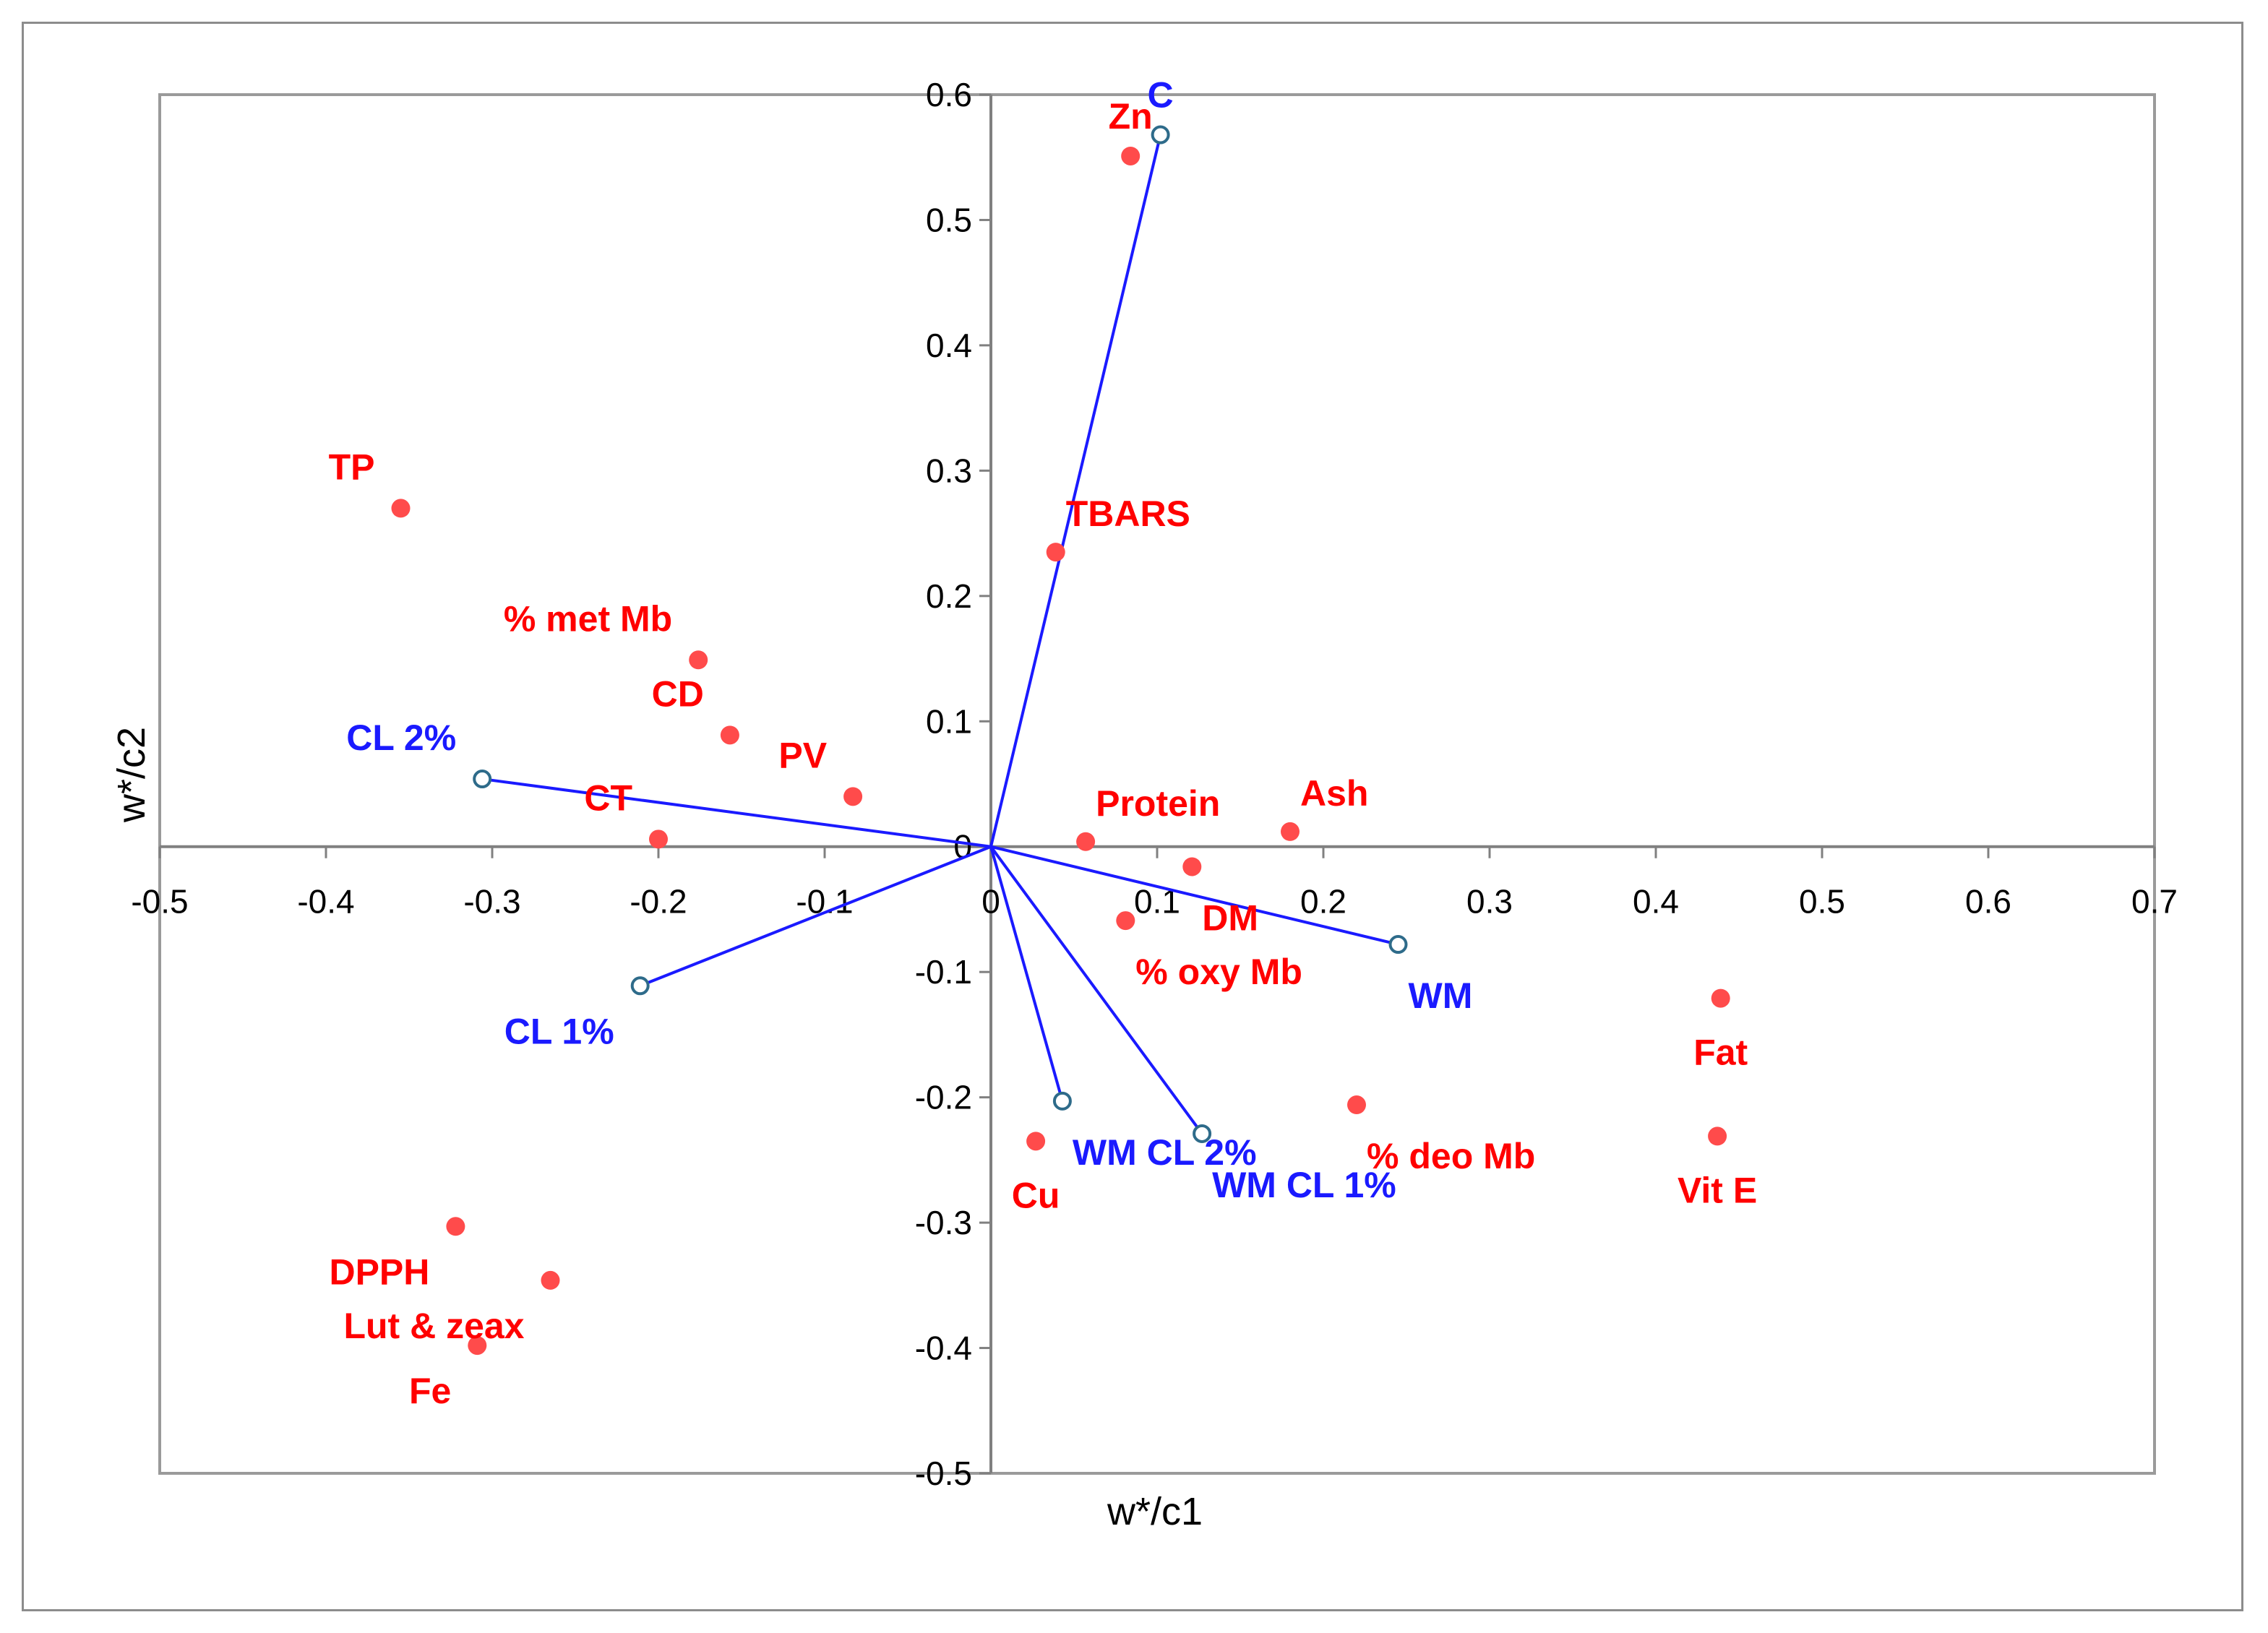 This screenshot has height=1633, width=2268. What do you see at coordinates (401, 738) in the screenshot?
I see `treatment-label-cl-2pct: CL 2%` at bounding box center [401, 738].